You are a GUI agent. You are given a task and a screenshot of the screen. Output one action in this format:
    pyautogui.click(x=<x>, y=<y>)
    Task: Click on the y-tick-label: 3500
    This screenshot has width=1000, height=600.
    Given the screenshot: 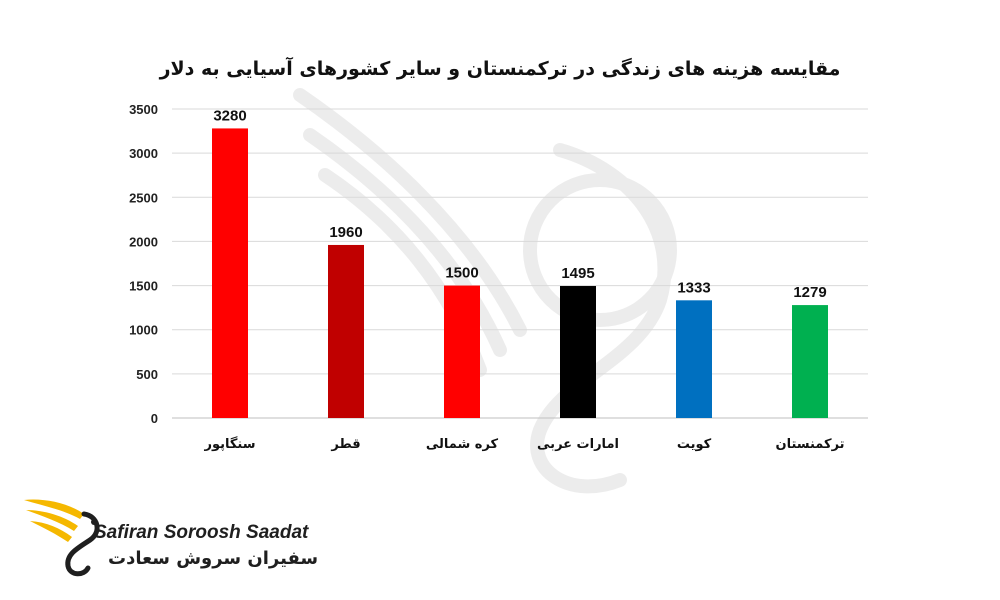 What is the action you would take?
    pyautogui.click(x=143, y=109)
    